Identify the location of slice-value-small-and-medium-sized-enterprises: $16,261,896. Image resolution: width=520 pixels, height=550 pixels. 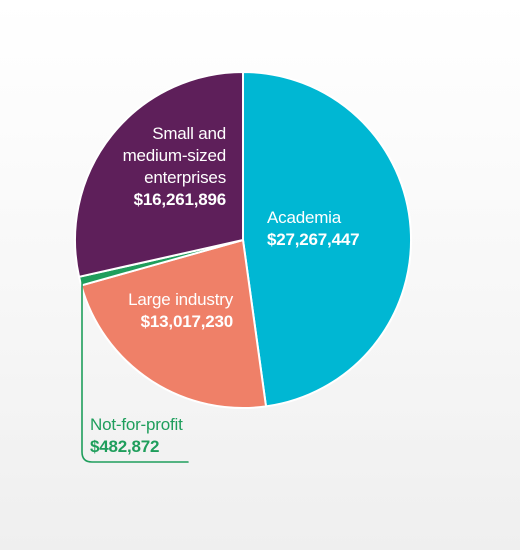
(180, 199).